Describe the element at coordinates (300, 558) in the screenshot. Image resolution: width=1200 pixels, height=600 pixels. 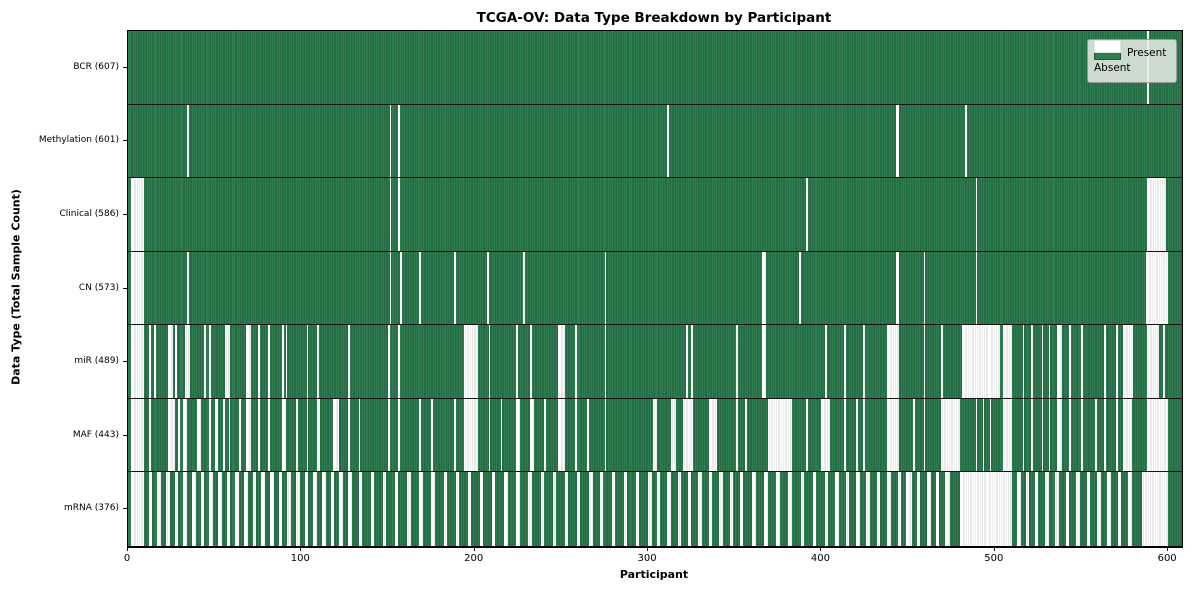
I see `x-tick-label-100: 100` at that location.